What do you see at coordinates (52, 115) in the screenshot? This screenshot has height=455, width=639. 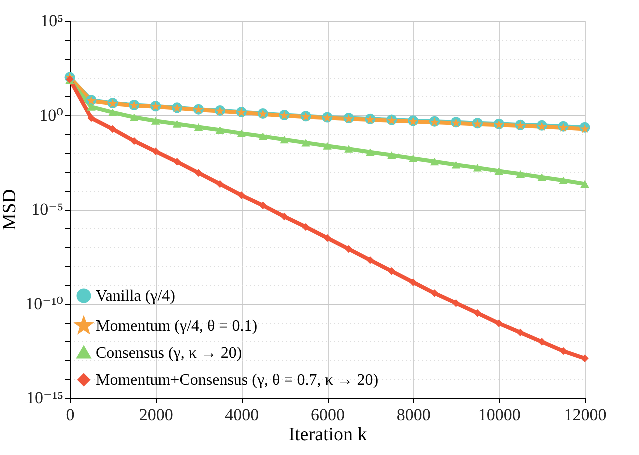 I see `y-tick-label: 10⁰` at bounding box center [52, 115].